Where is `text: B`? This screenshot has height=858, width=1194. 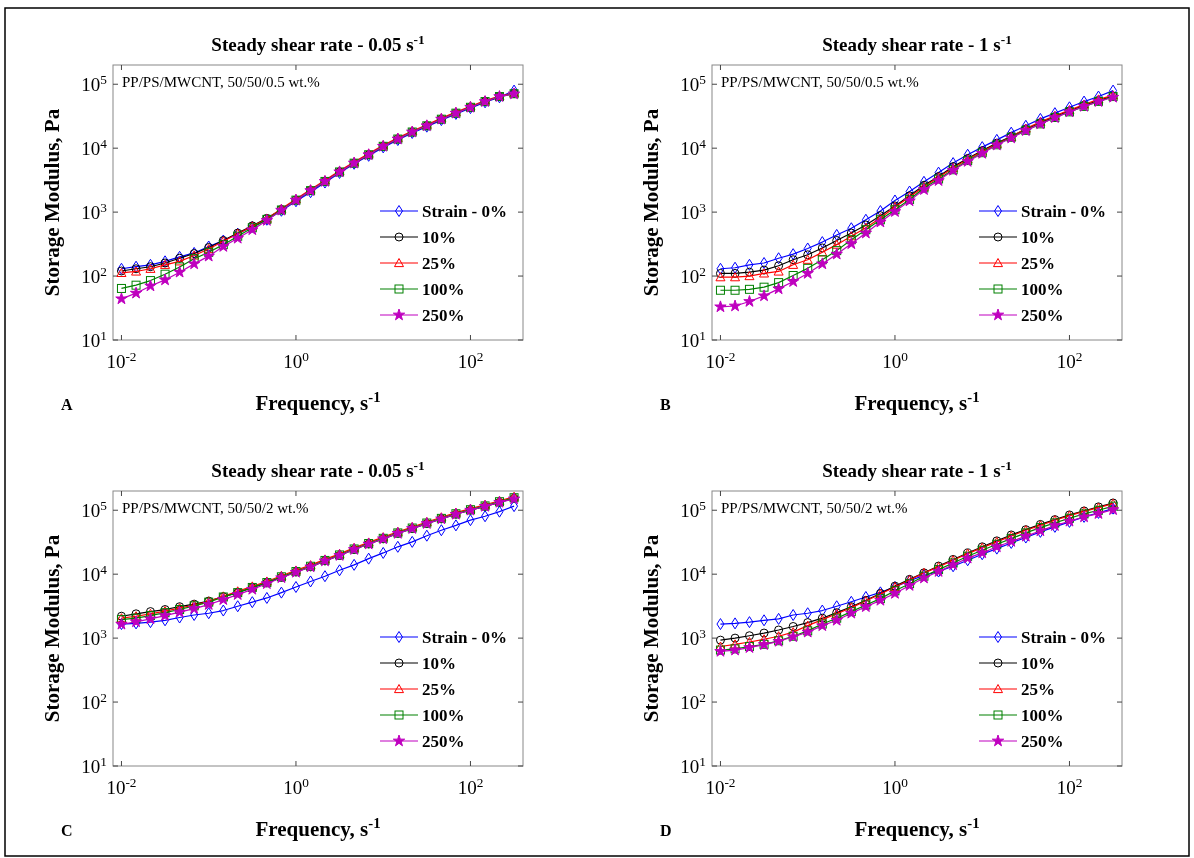
text: B is located at coordinates (665, 404).